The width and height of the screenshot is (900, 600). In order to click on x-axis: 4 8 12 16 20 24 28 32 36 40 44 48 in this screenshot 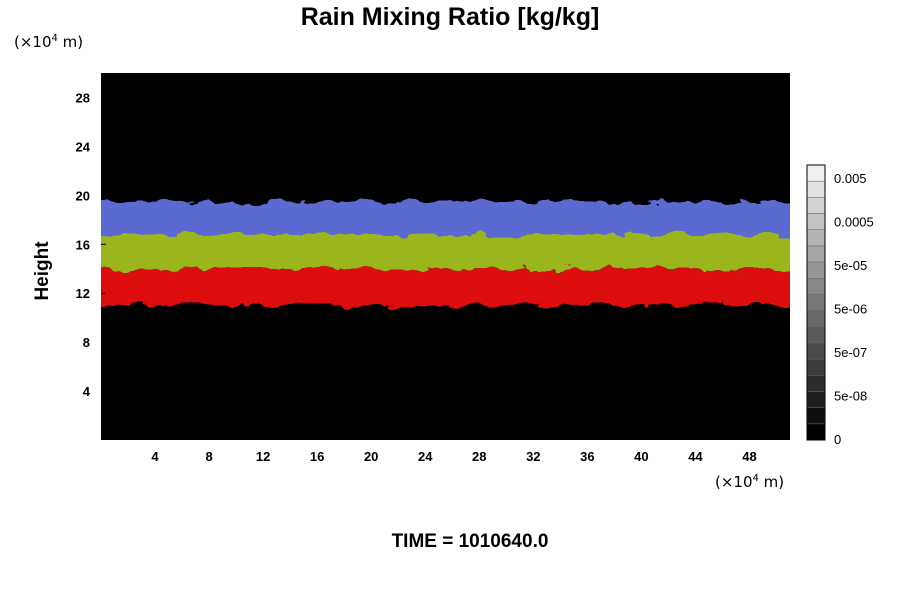, I will do `click(454, 449)`.